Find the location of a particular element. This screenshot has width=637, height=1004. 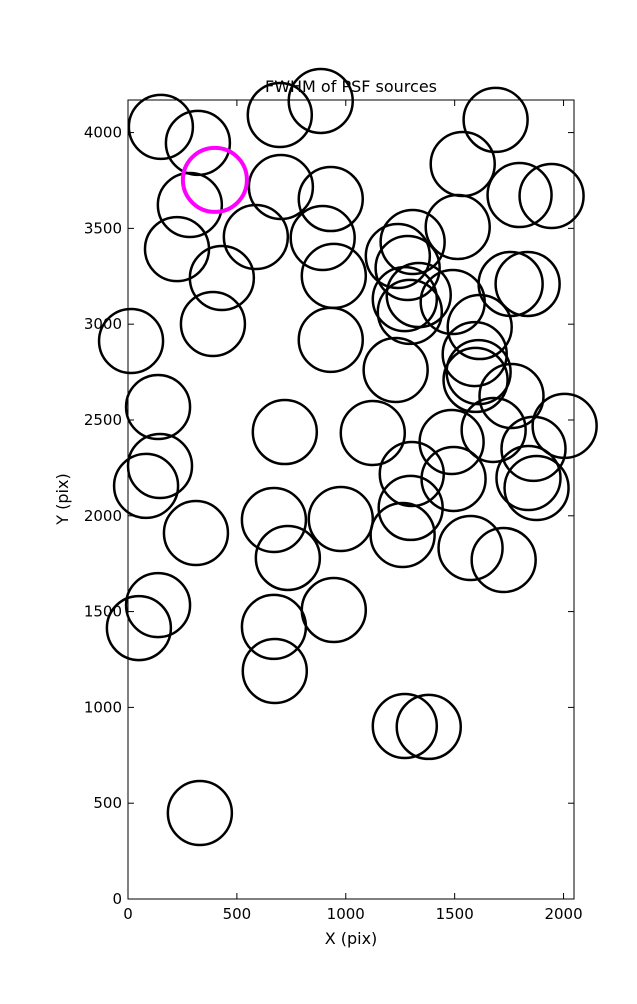

x-tick-label: 1000 is located at coordinates (346, 914).